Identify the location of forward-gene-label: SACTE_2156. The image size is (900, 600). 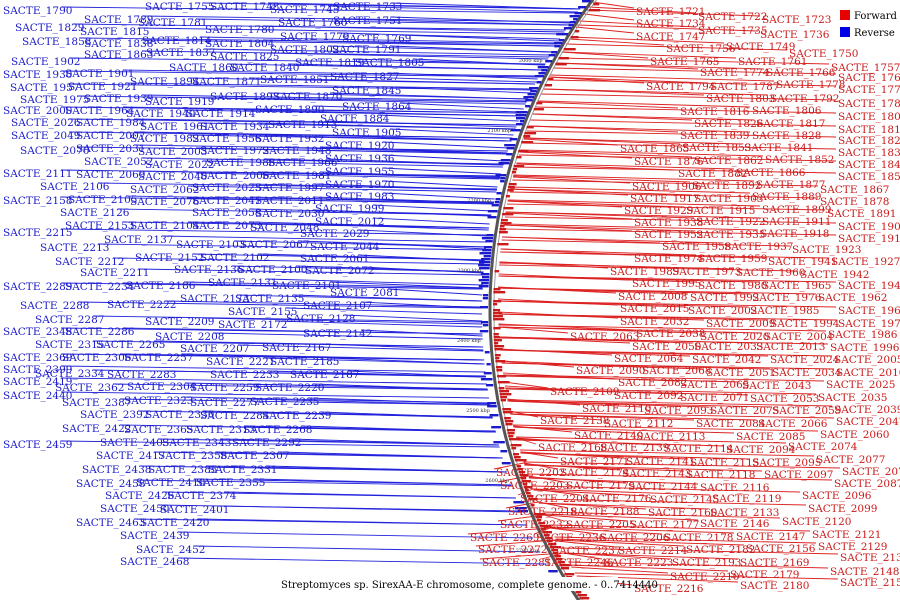
(781, 549).